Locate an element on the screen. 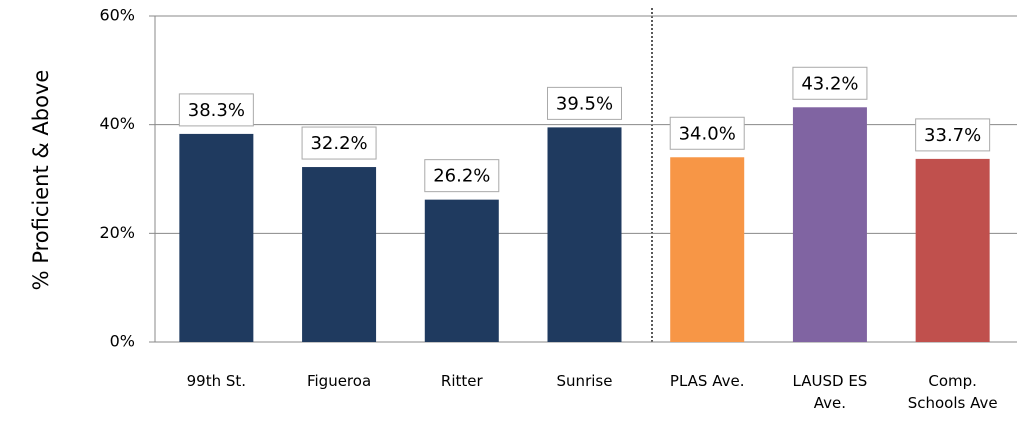 The image size is (1017, 423). value-label: 32.2% is located at coordinates (338, 143).